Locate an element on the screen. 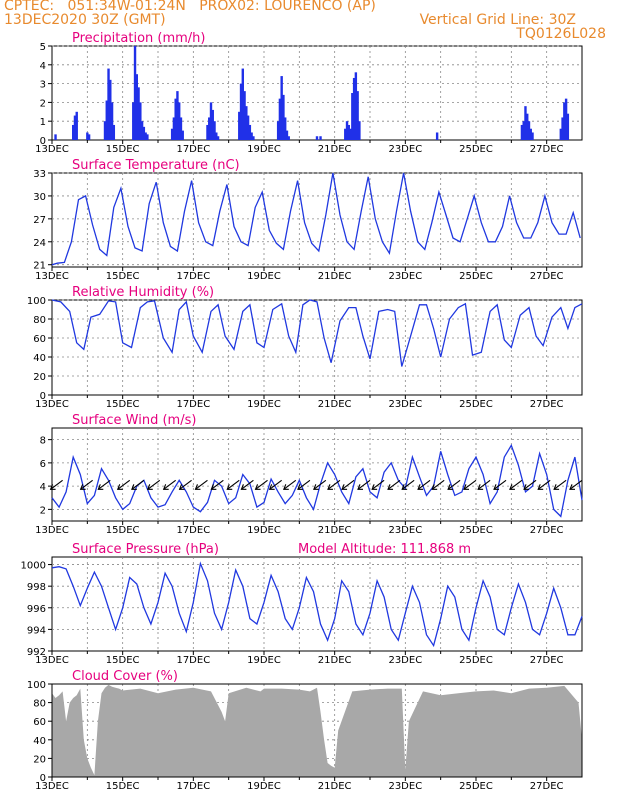 Image resolution: width=618 pixels, height=800 pixels. y-tick-label: 998 is located at coordinates (36, 587).